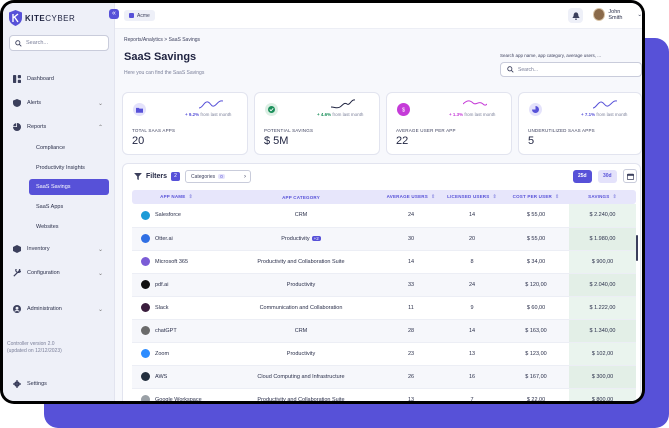 This screenshot has width=669, height=428. Describe the element at coordinates (384, 285) in the screenshot. I see `table-row: pdf.ai Productivity 33 24 $ 120,00 $ 2.040,00` at that location.